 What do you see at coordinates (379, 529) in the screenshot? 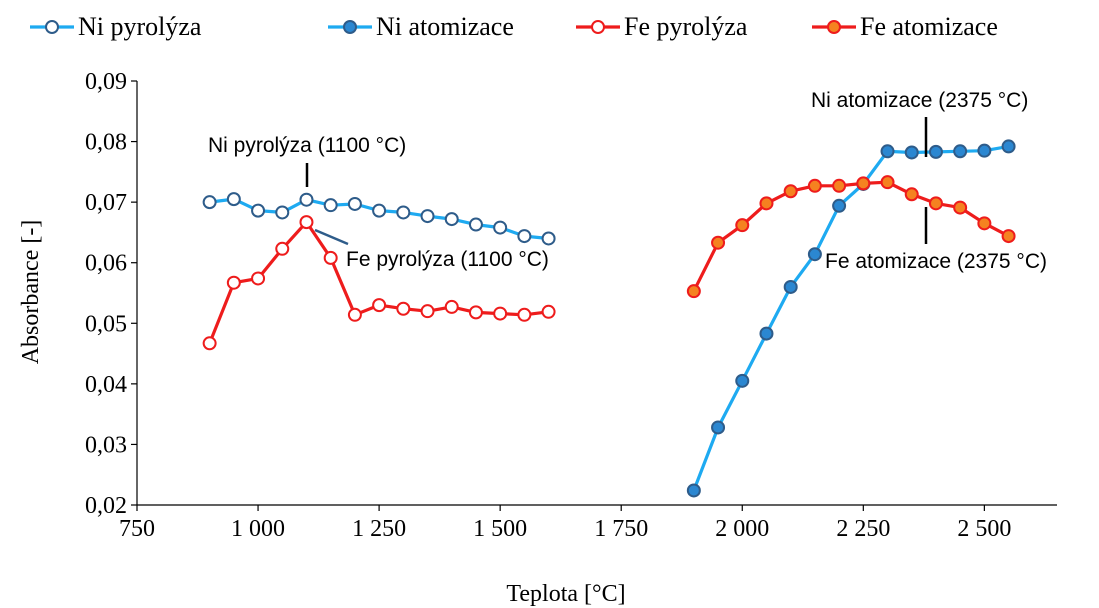
I see `x-tick-label: 1 250` at bounding box center [379, 529].